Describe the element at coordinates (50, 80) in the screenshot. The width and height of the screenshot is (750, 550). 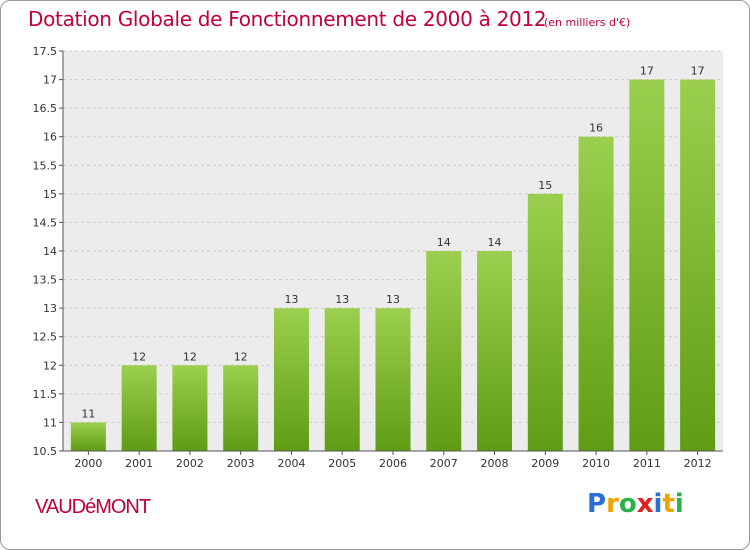
I see `y-tick-label: 17` at that location.